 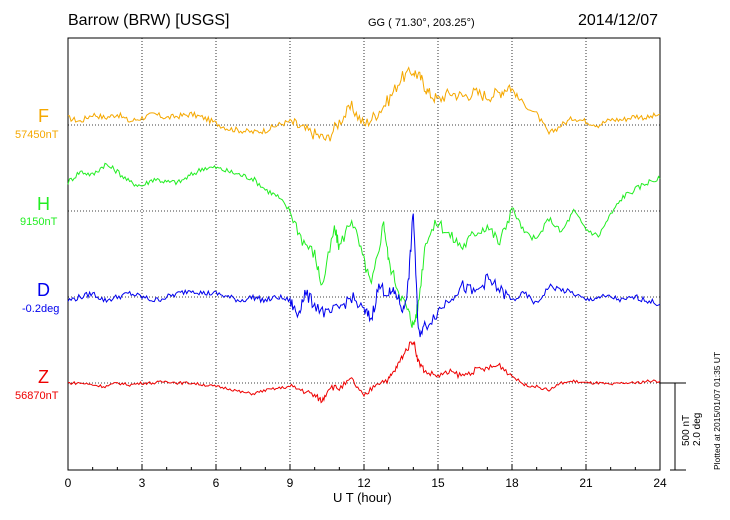 What do you see at coordinates (149, 20) in the screenshot?
I see `station-title: Barrow (BRW) [USGS]` at bounding box center [149, 20].